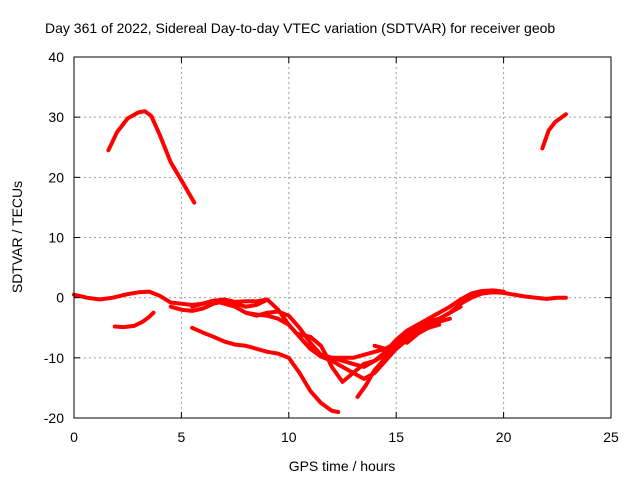 The height and width of the screenshot is (480, 640). I want to click on x-tick-label: 20, so click(504, 437).